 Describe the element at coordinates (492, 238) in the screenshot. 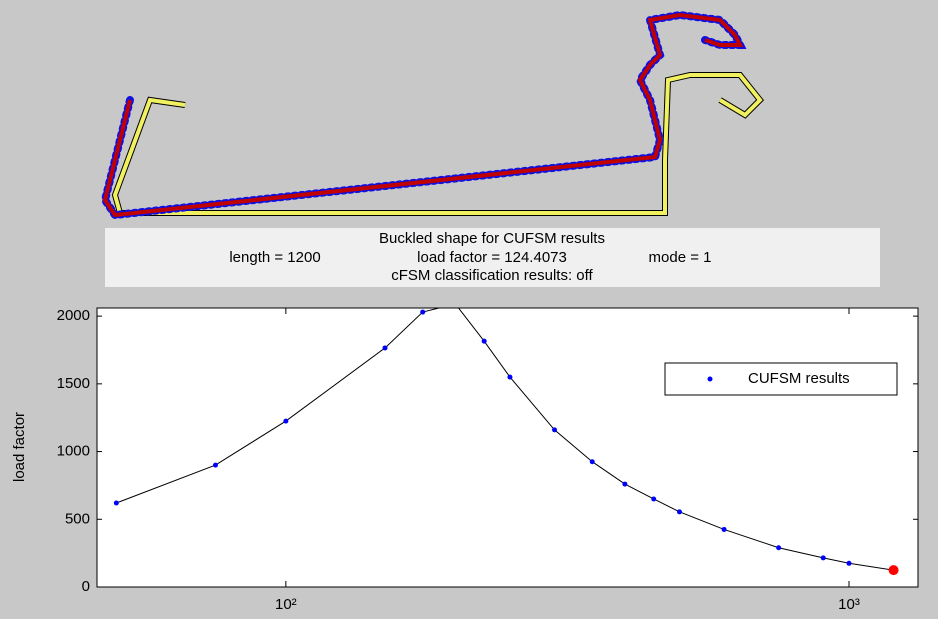

I see `info-title: Buckled shape for CUFSM results` at that location.